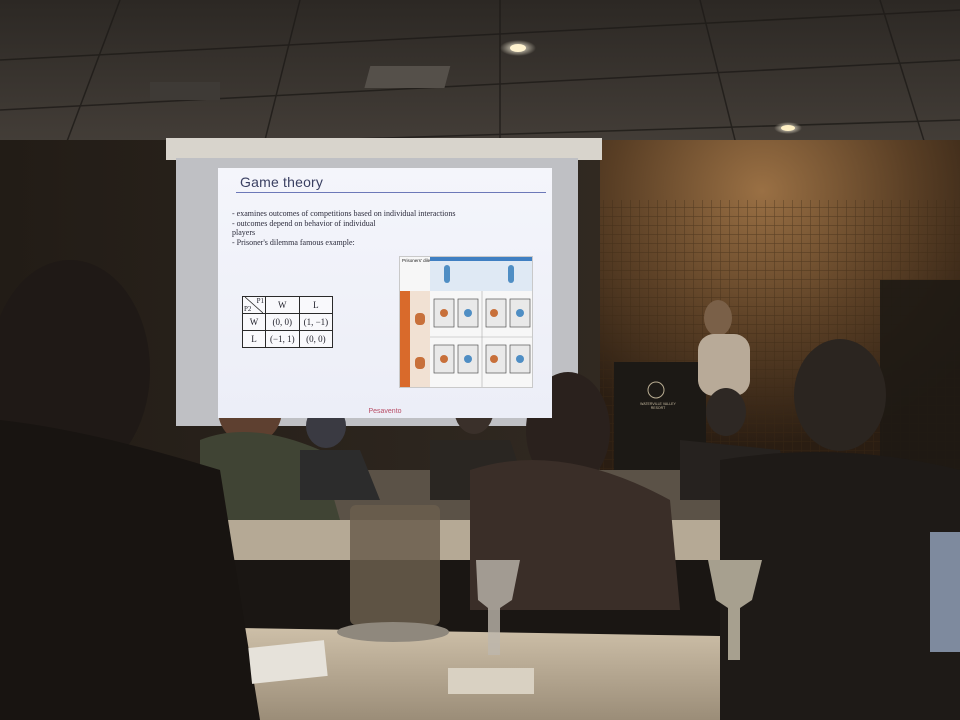  I want to click on payoff-row: L (−1, 1) (0, 0), so click(288, 339).